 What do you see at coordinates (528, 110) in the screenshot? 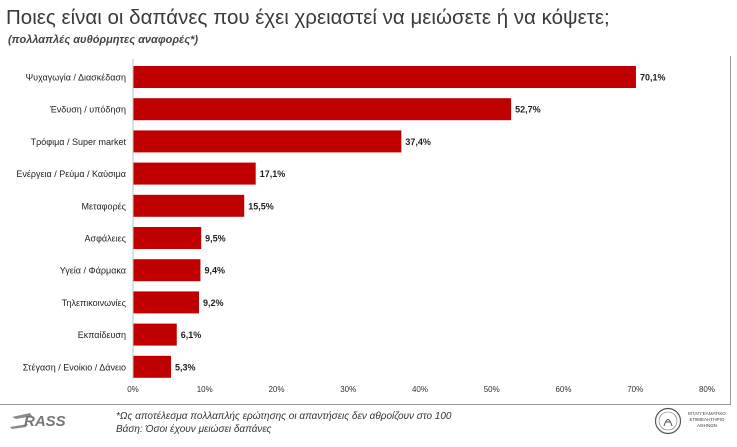
I see `value-label: 52,7%` at bounding box center [528, 110].